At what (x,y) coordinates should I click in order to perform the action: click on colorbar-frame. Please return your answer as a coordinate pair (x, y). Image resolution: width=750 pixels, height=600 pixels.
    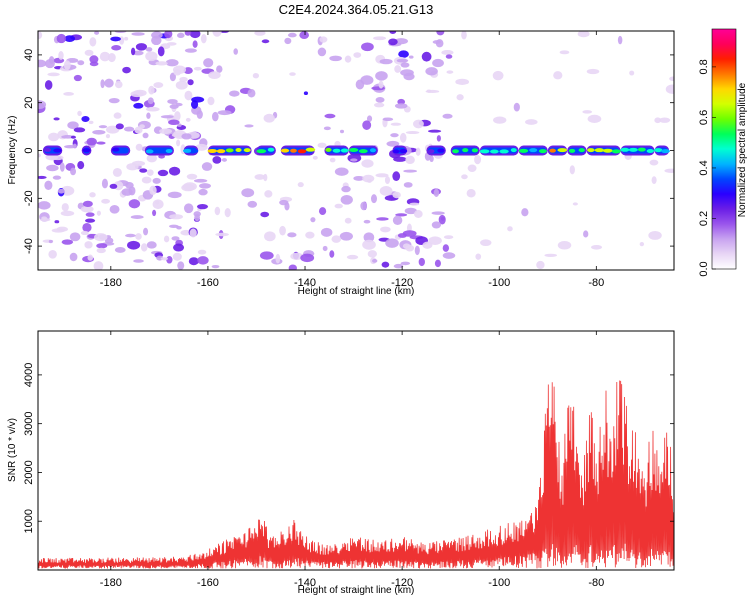
    Looking at the image, I should click on (724, 149).